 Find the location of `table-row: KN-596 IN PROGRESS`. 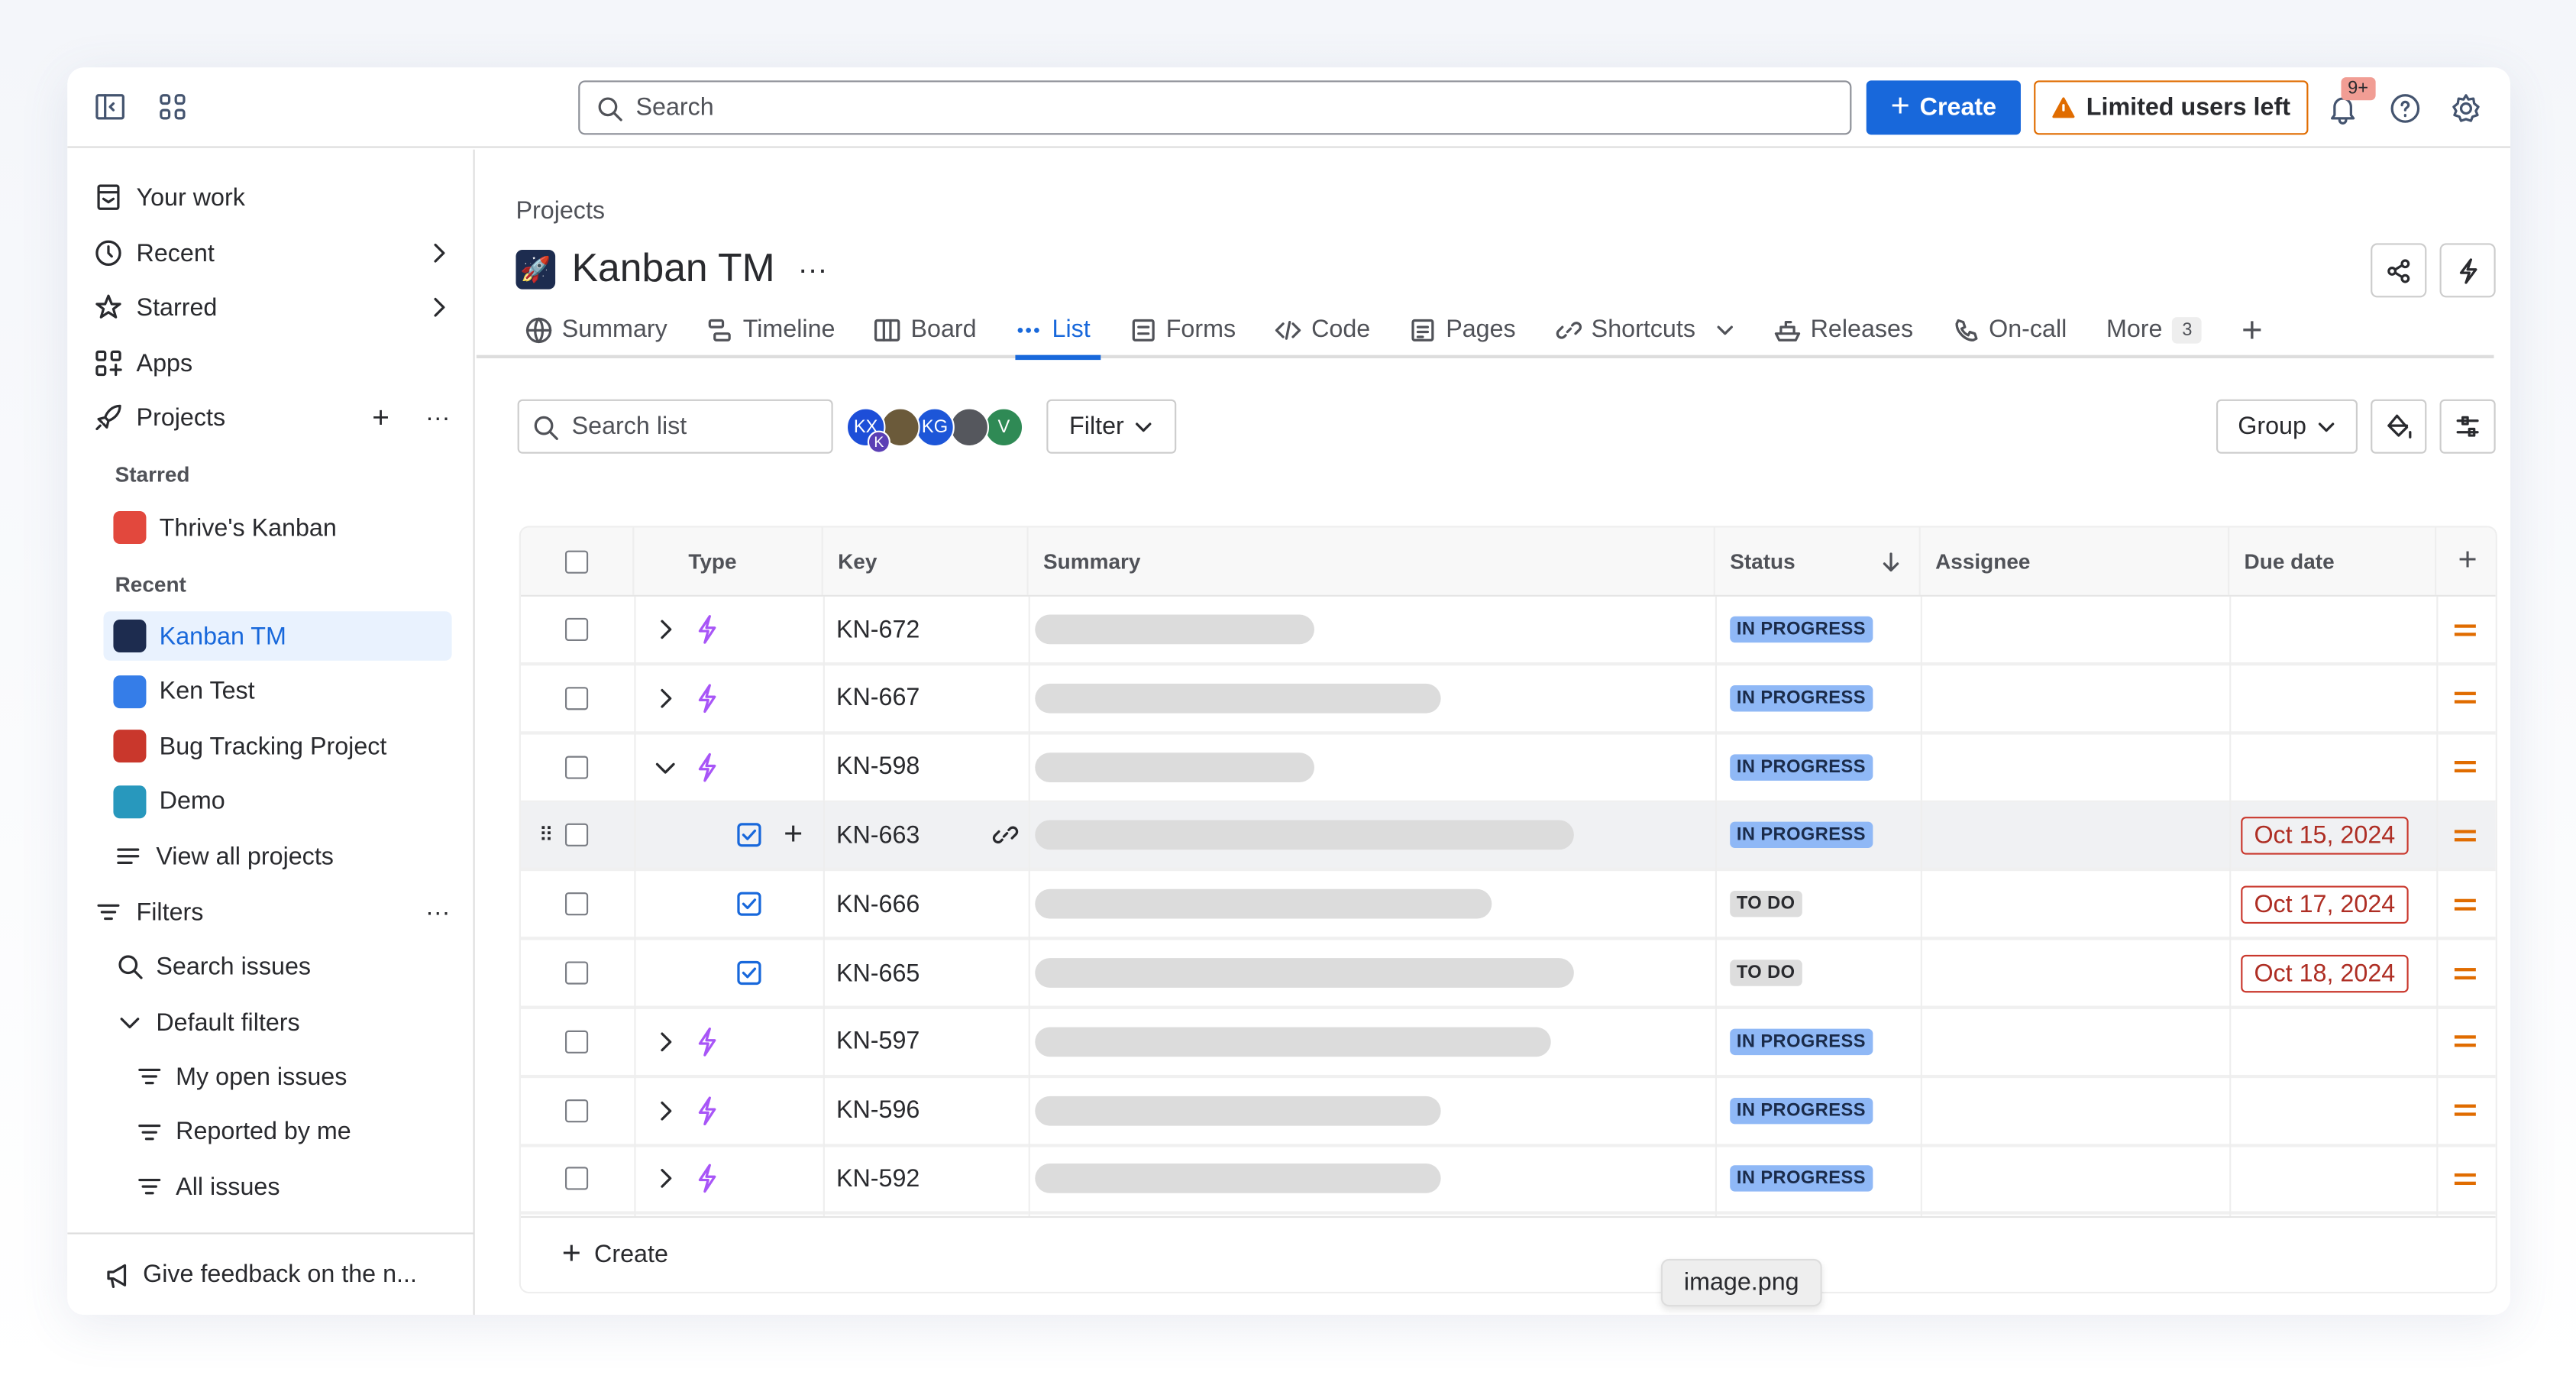

table-row: KN-596 IN PROGRESS is located at coordinates (1508, 1112).